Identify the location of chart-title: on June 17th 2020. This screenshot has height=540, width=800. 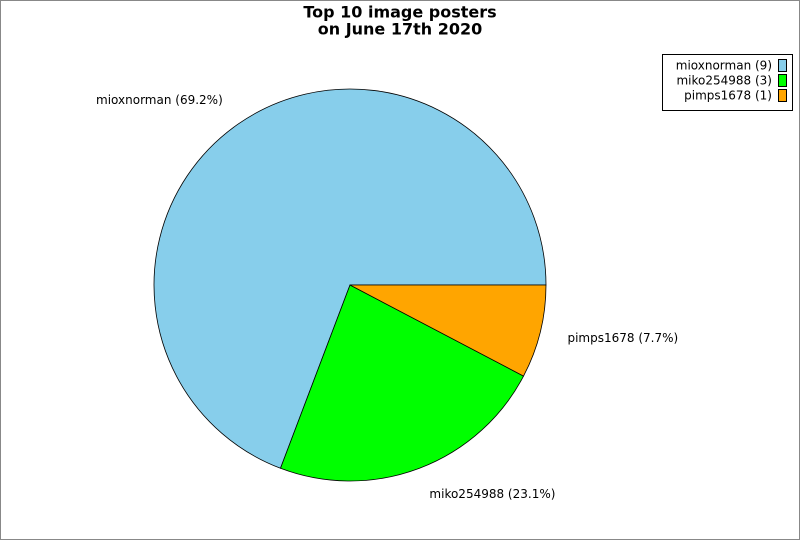
(400, 29).